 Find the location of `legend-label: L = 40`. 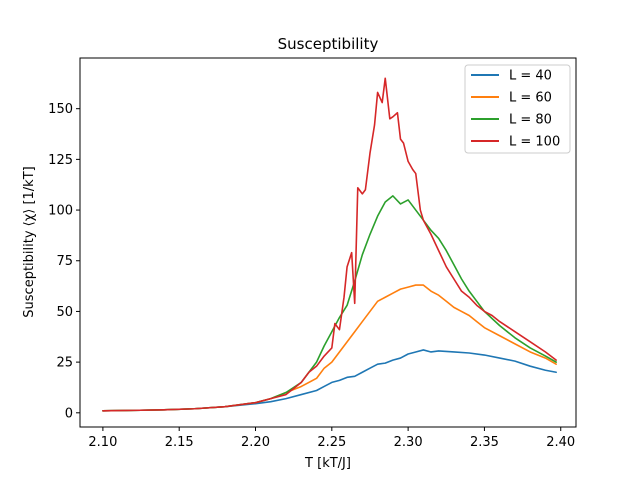

legend-label: L = 40 is located at coordinates (530, 76).